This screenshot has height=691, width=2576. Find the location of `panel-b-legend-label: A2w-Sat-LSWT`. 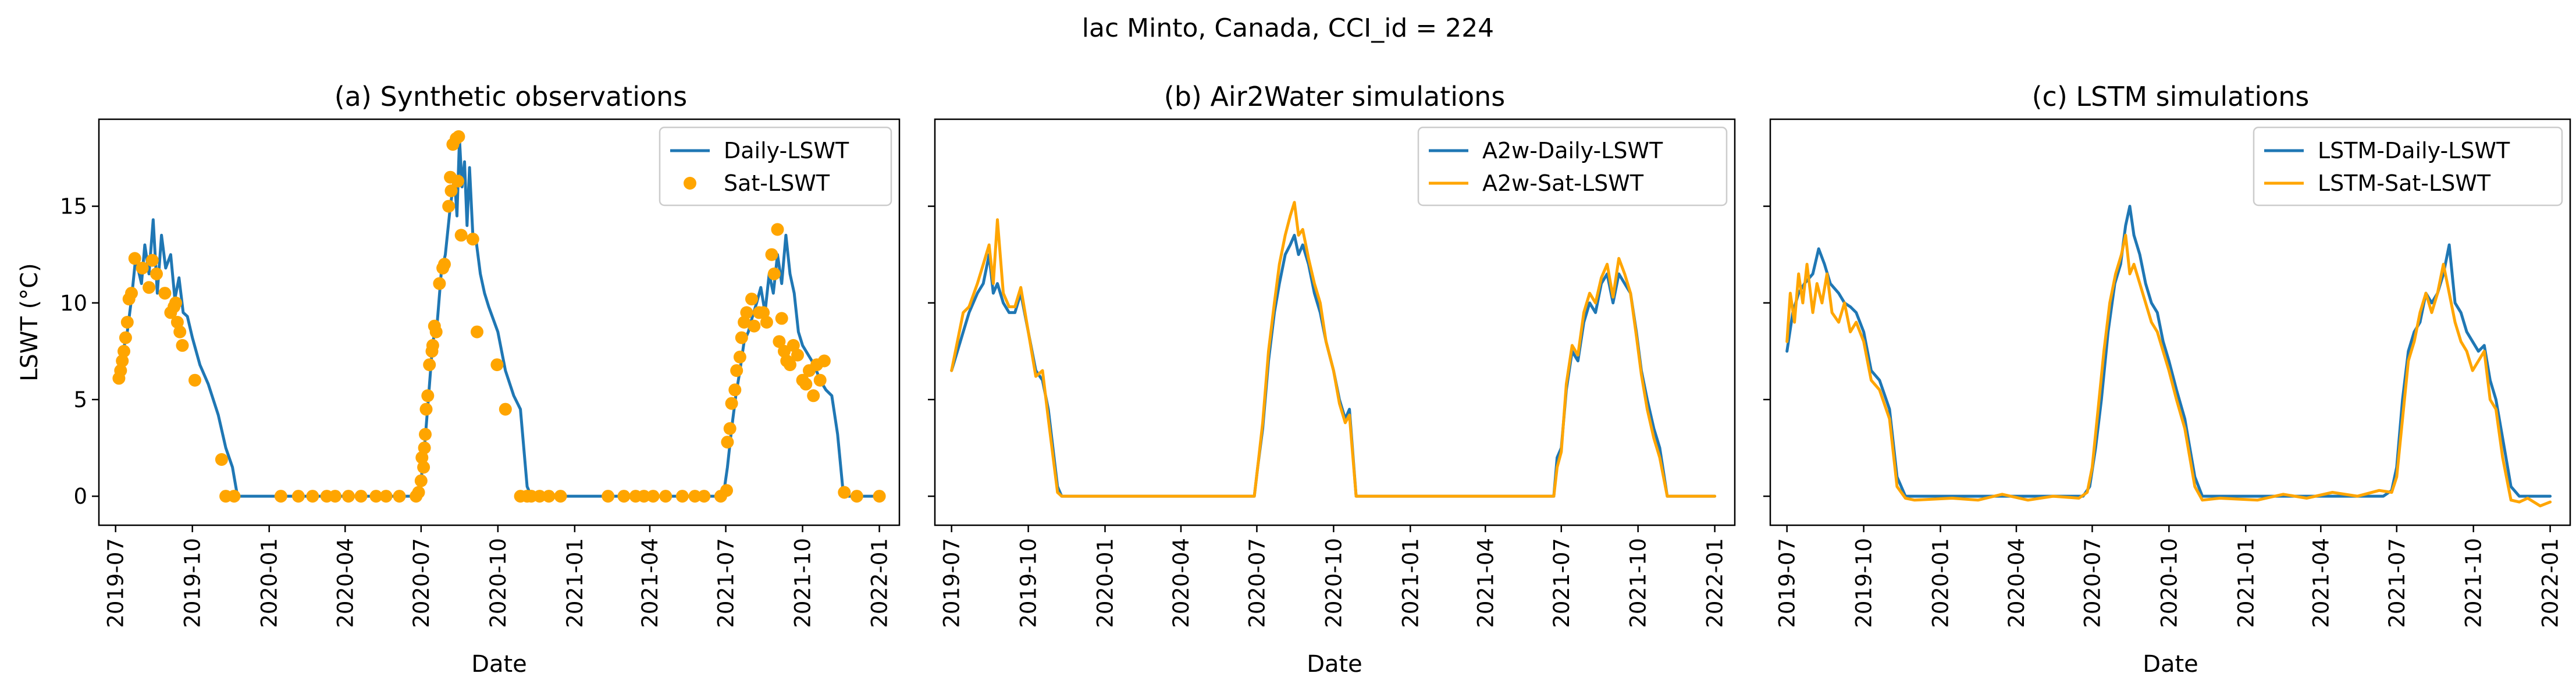

panel-b-legend-label: A2w-Sat-LSWT is located at coordinates (1563, 183).